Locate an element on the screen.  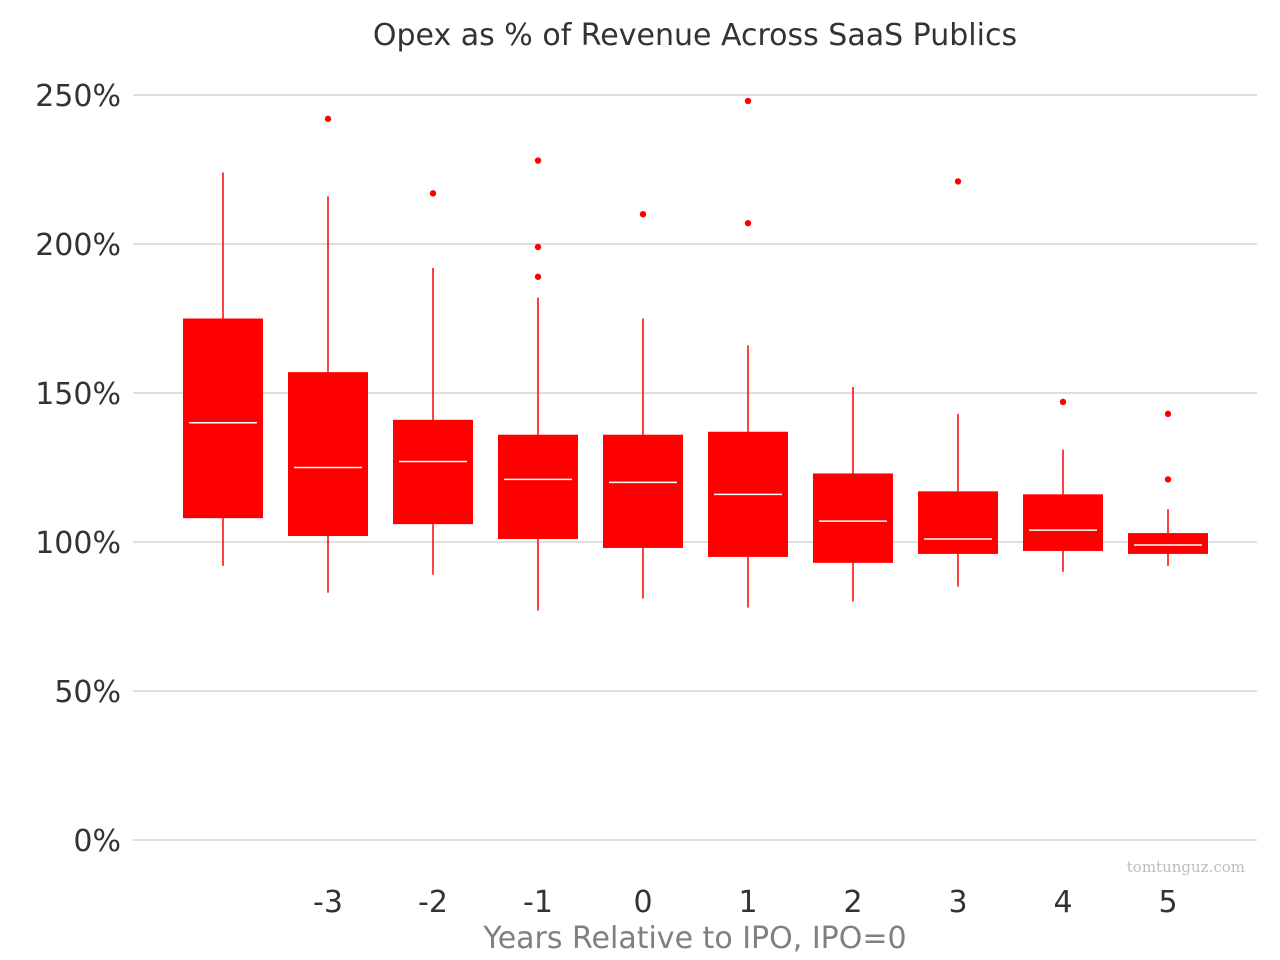
watermark-text: tomtunguz.com is located at coordinates (1186, 867).